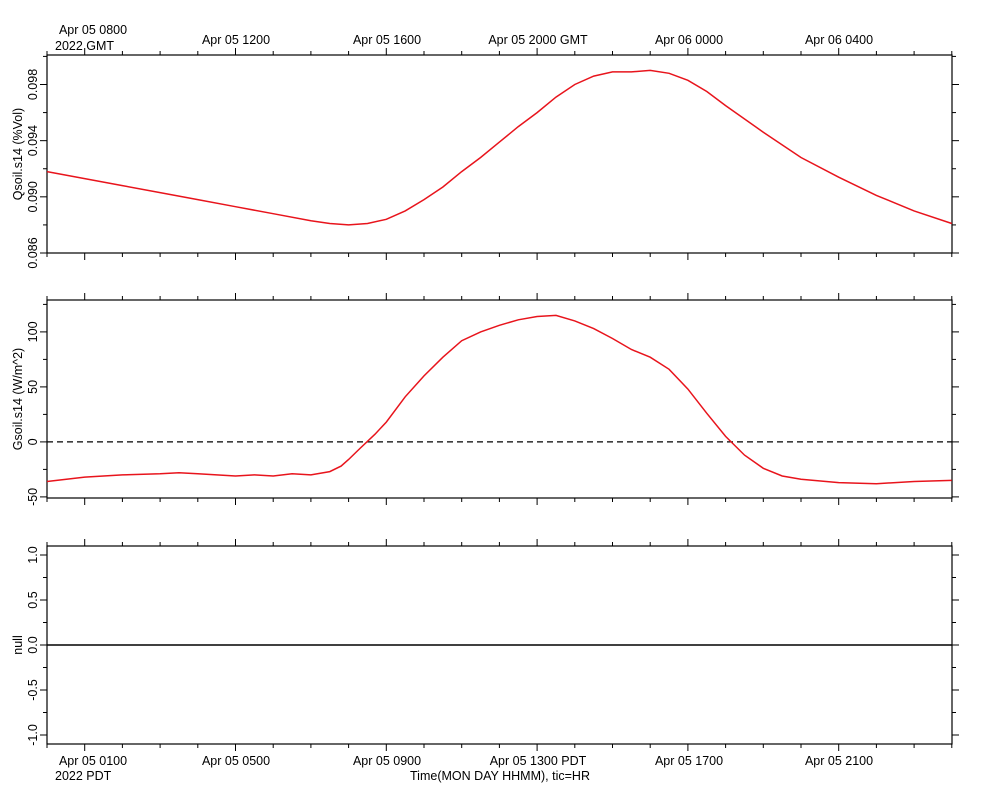  Describe the element at coordinates (33, 413) in the screenshot. I see `panel-gsoil-ytick-labels: -50 0 50 100` at that location.